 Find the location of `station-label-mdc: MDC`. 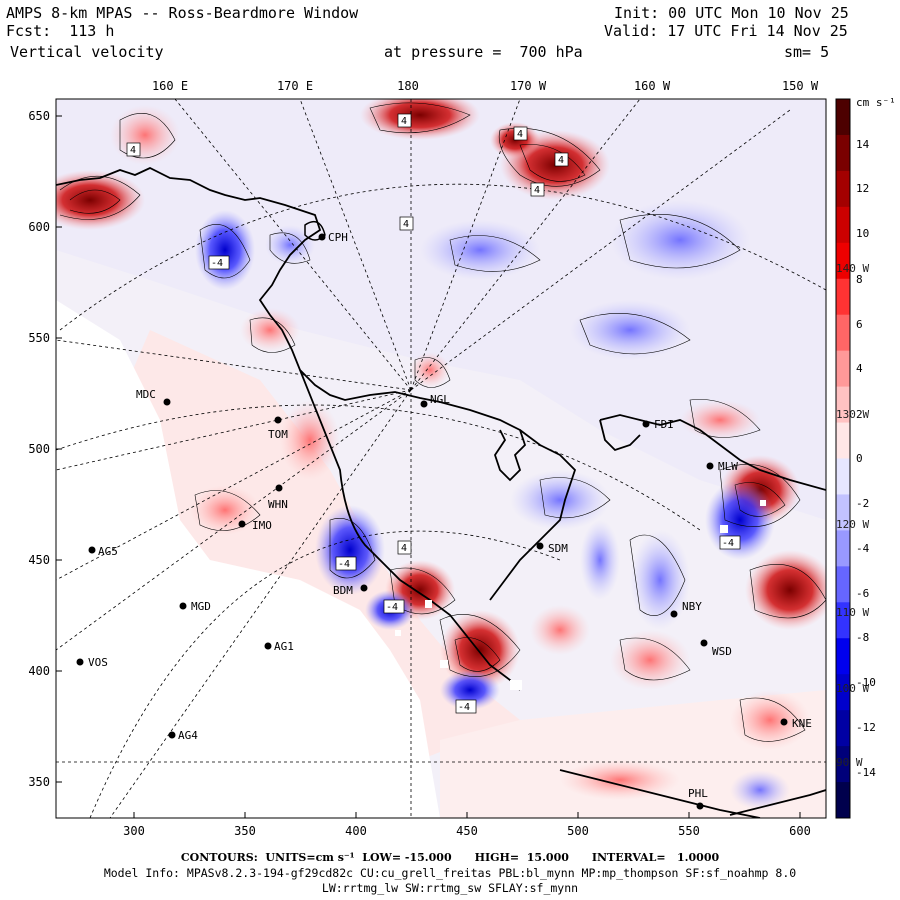

station-label-mdc: MDC is located at coordinates (146, 394).